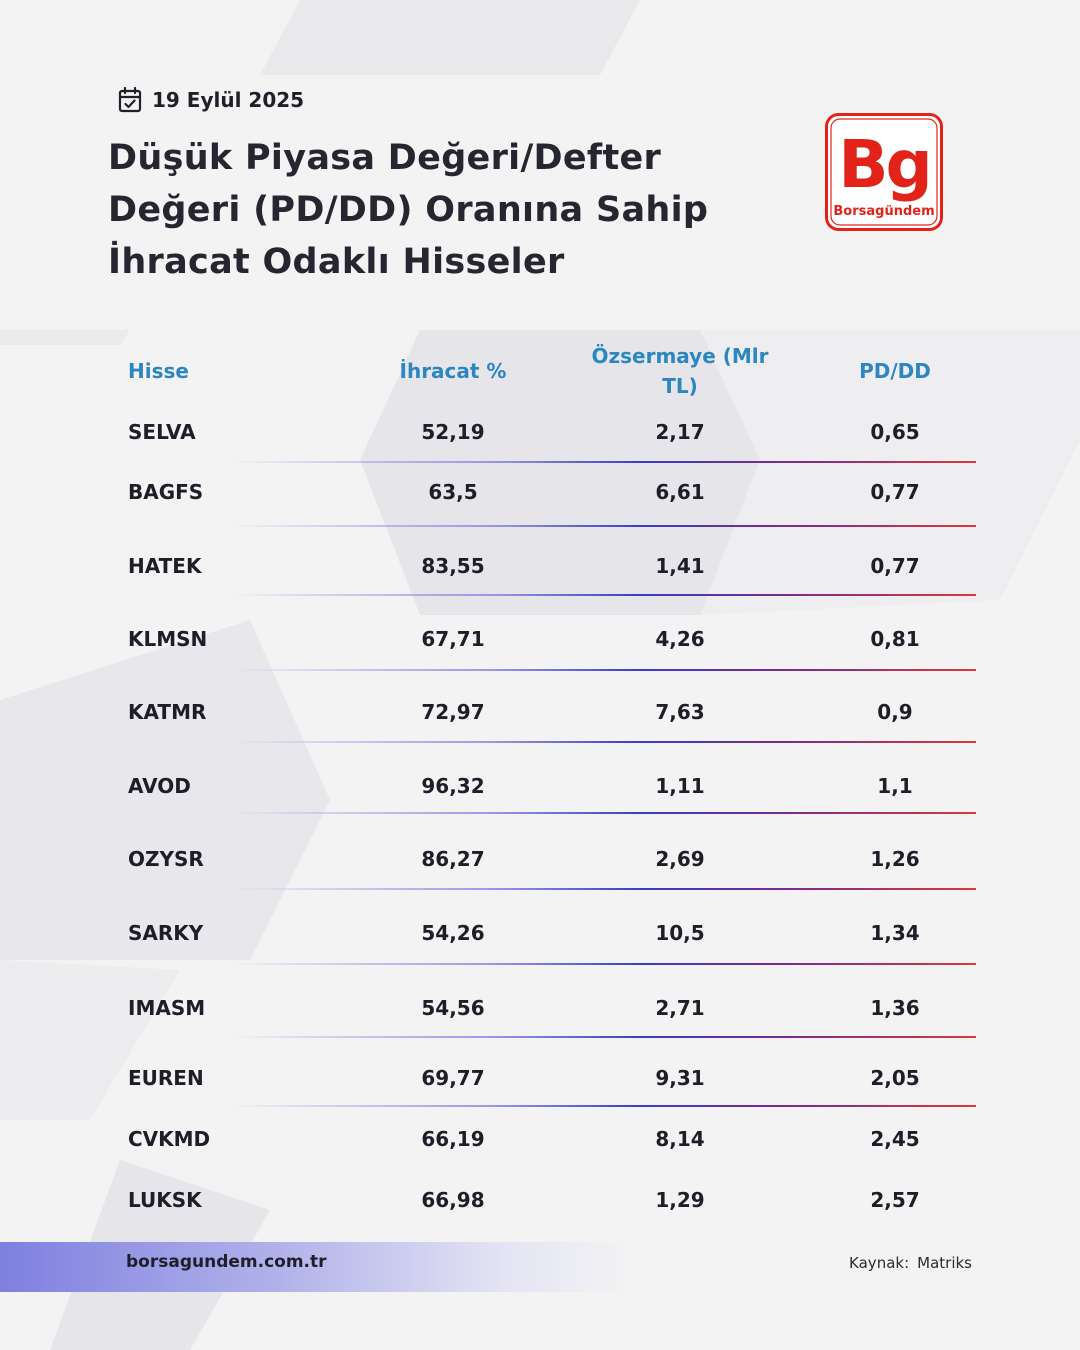 The width and height of the screenshot is (1080, 1350). I want to click on footer-band, so click(315, 1267).